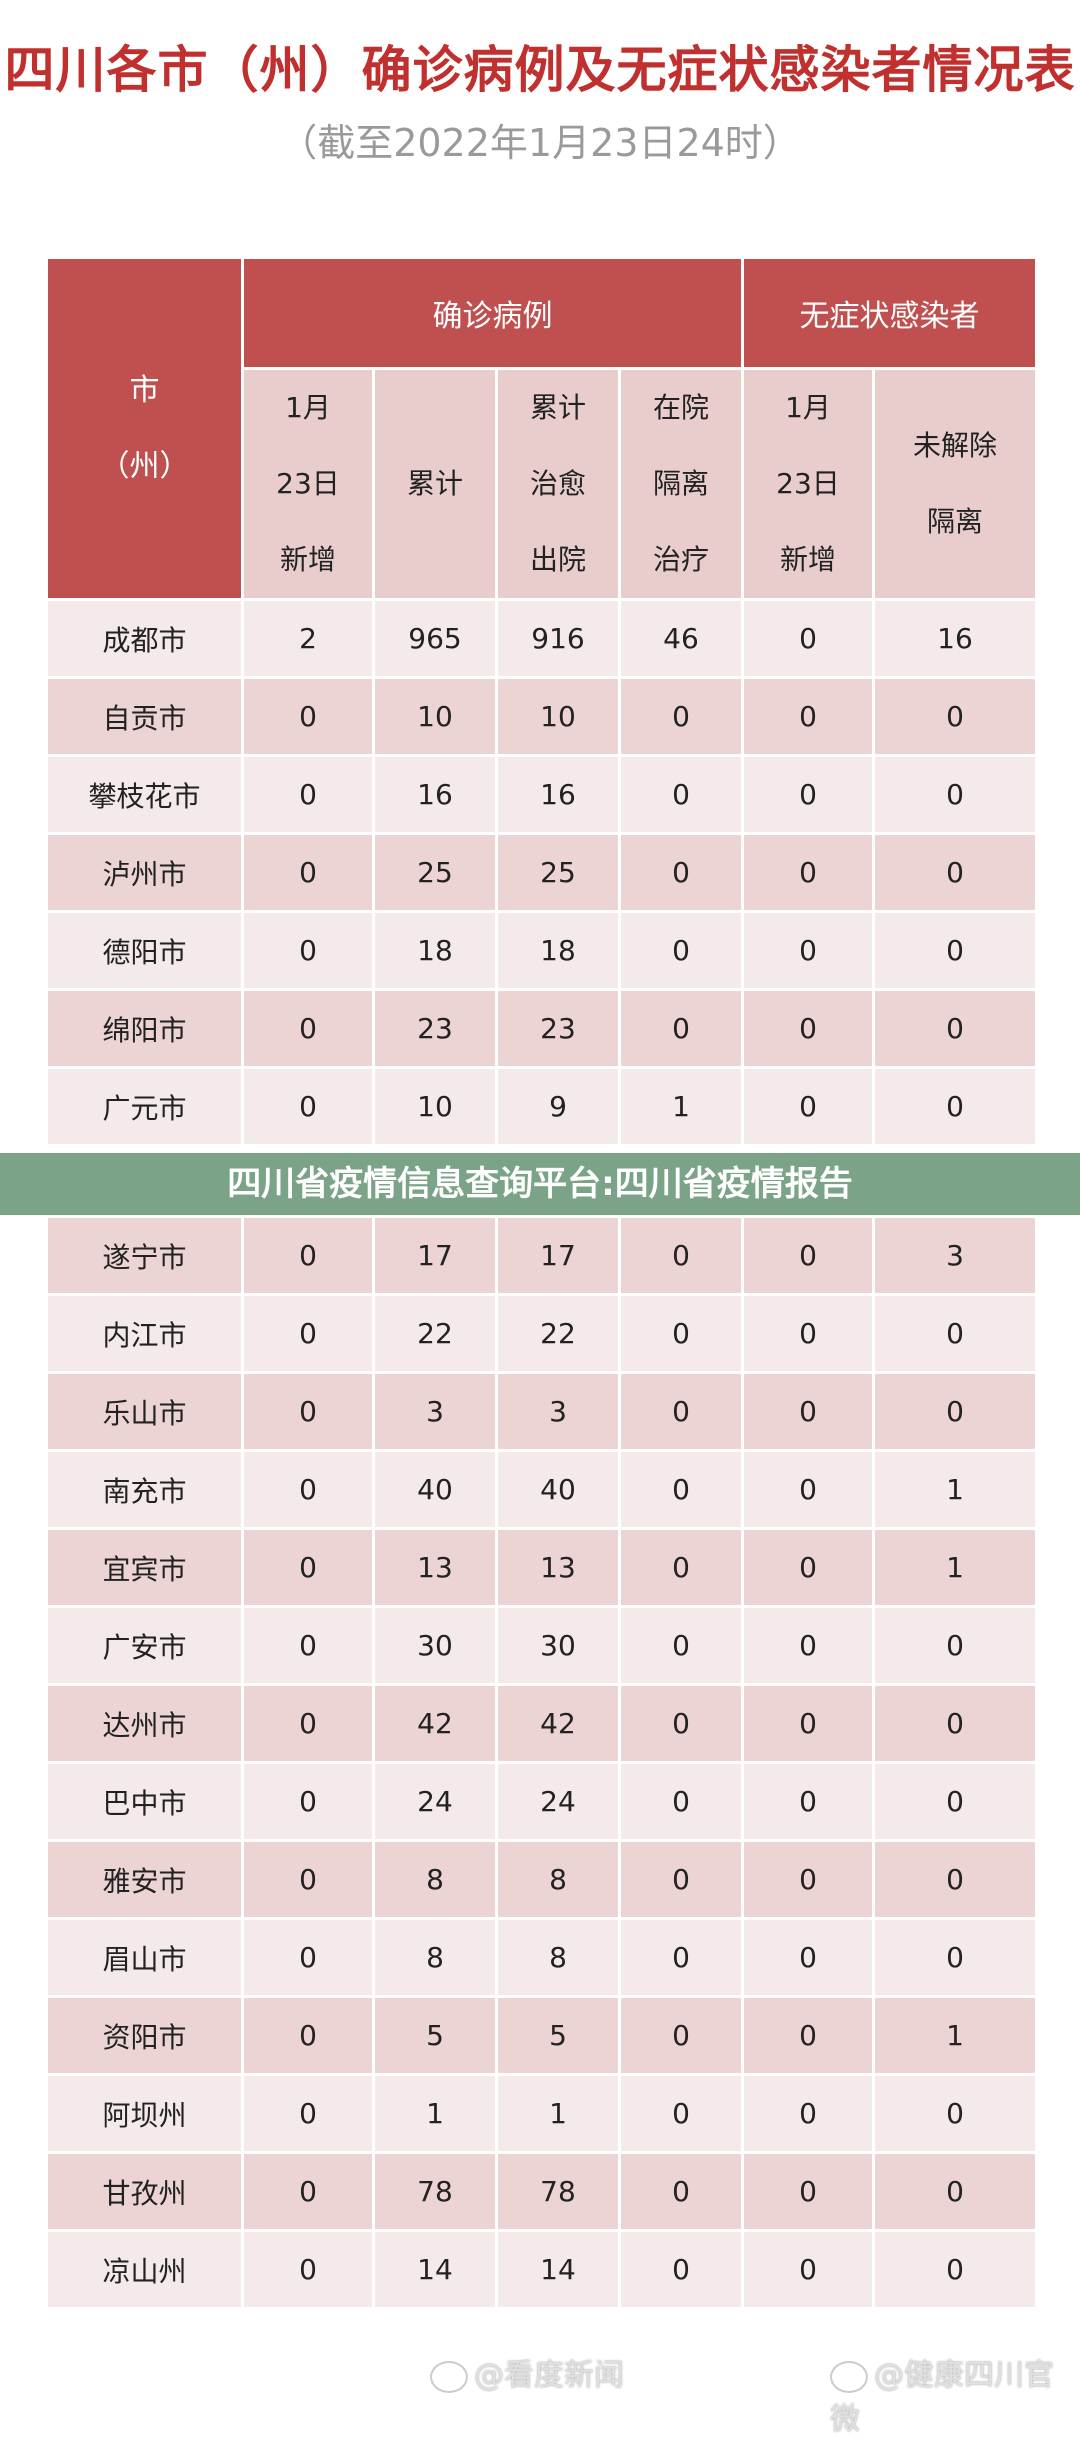  Describe the element at coordinates (681, 638) in the screenshot. I see `cell-value: 46` at that location.